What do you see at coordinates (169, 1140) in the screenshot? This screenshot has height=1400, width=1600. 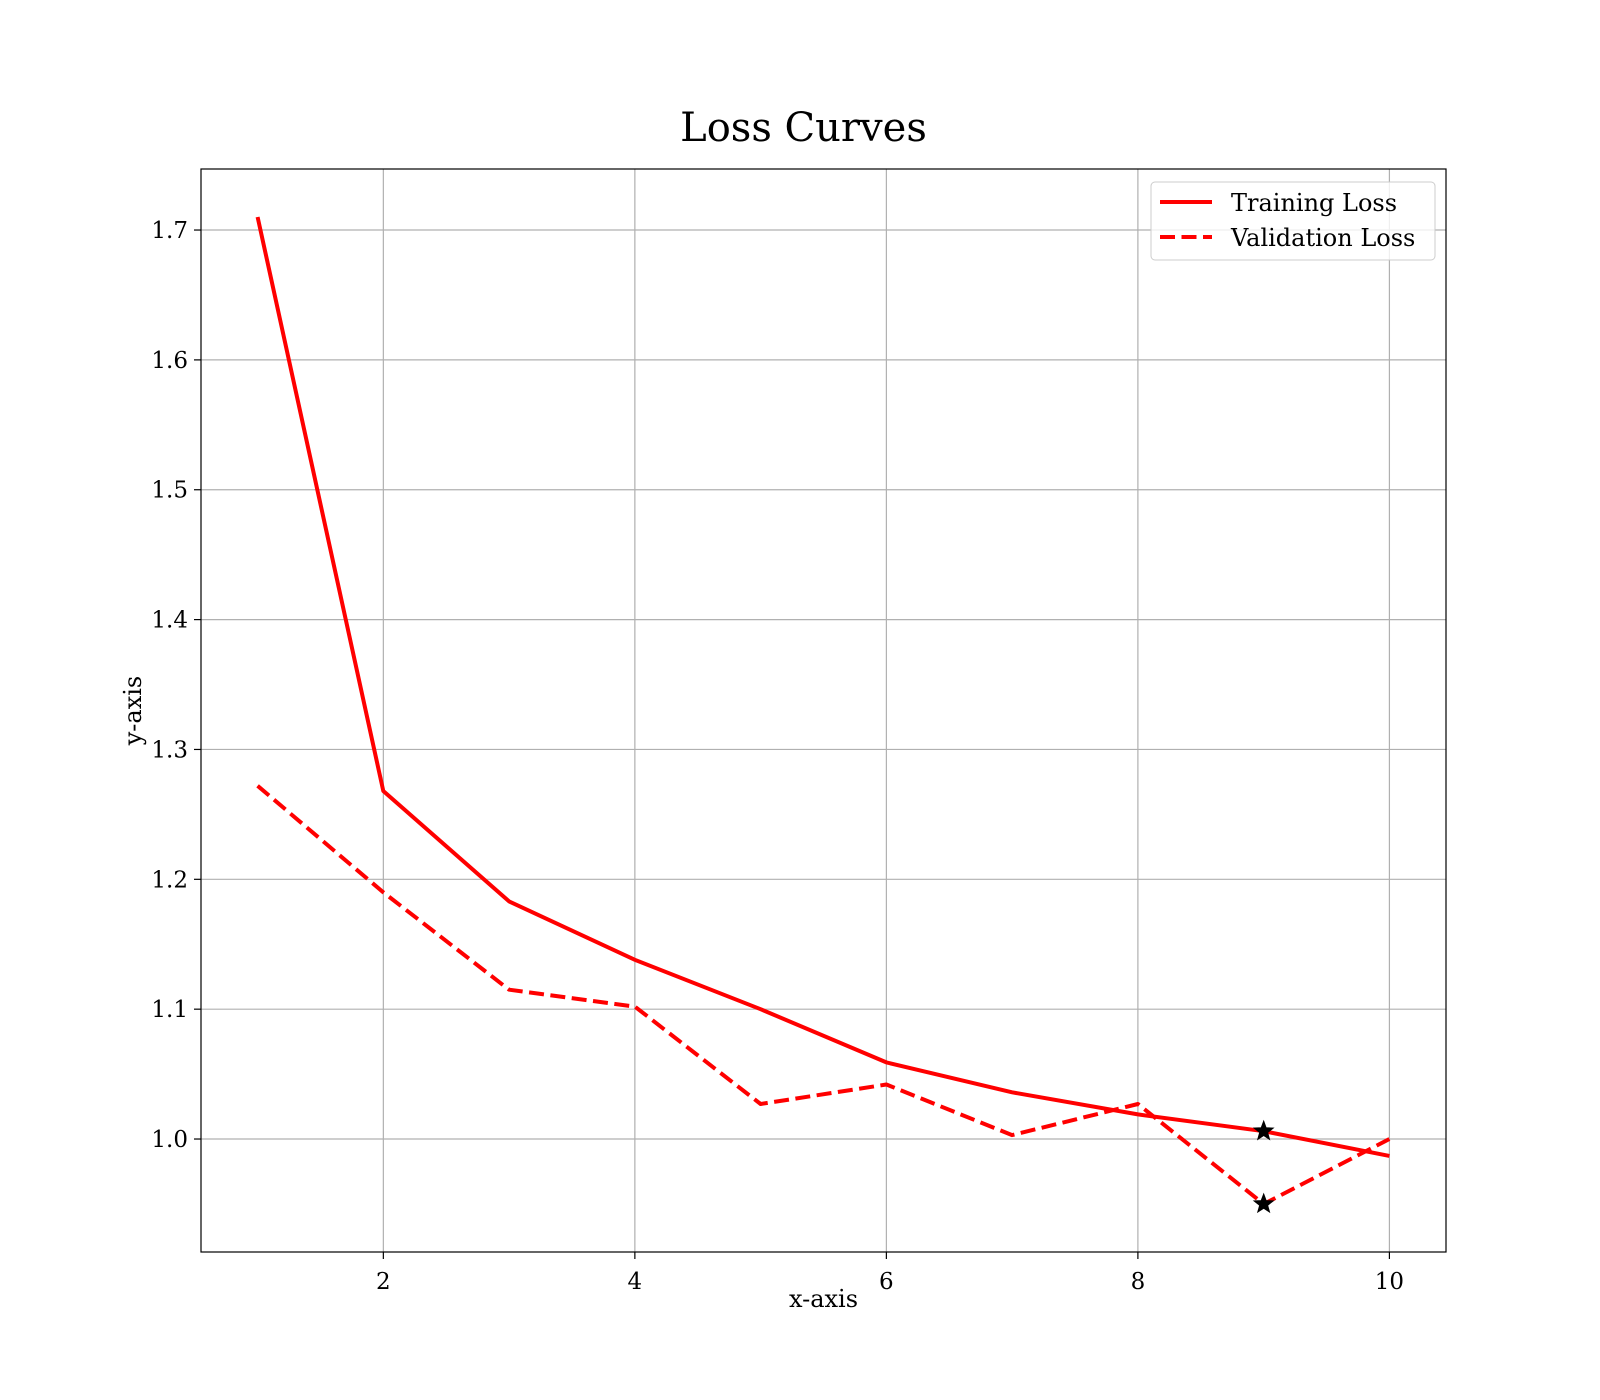 I see `y-tick-label: 1.0` at bounding box center [169, 1140].